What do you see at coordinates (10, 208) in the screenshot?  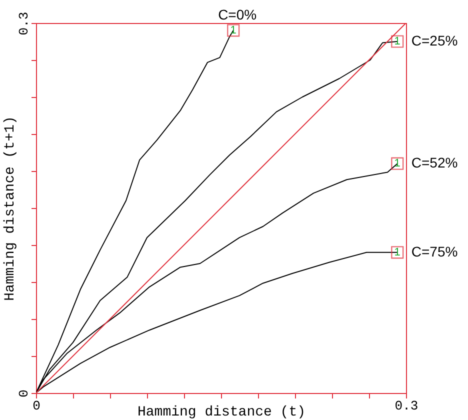 I see `y-axis-title: Hamming distance (t+1)` at bounding box center [10, 208].